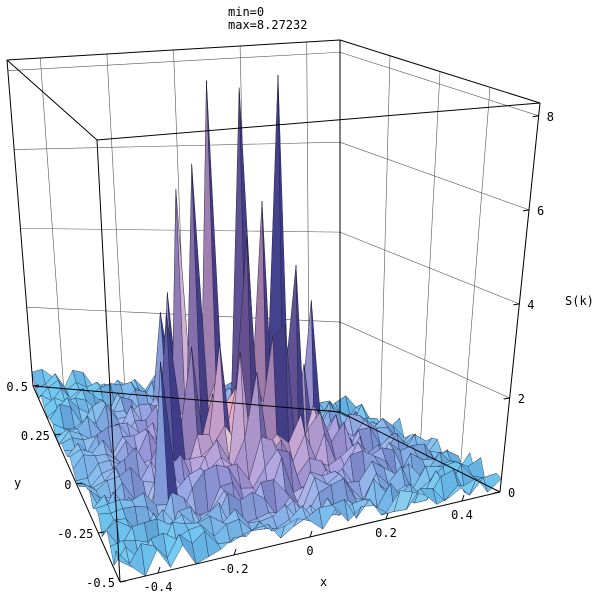 This screenshot has height=600, width=600. Describe the element at coordinates (462, 515) in the screenshot. I see `x-tick-label: 0.4` at that location.